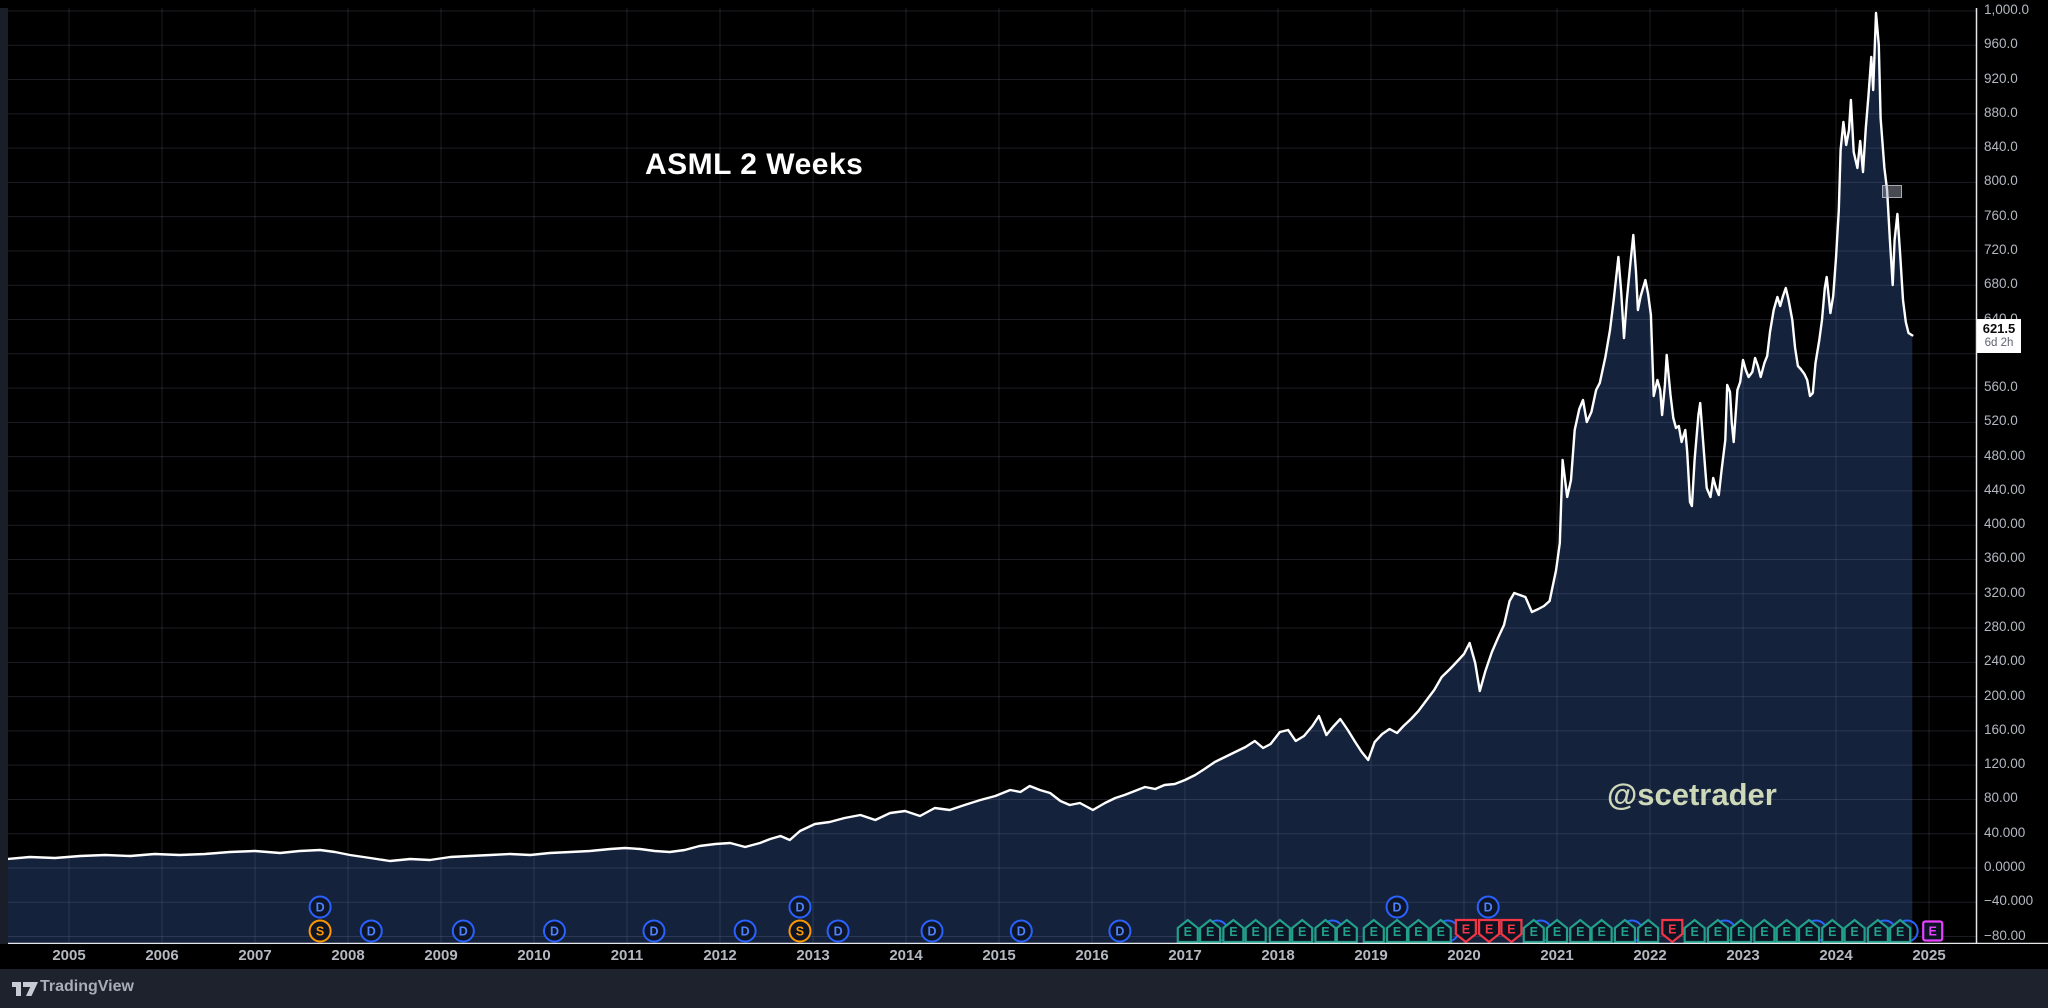 The image size is (2048, 1008). What do you see at coordinates (1185, 955) in the screenshot?
I see `year-label: 2017` at bounding box center [1185, 955].